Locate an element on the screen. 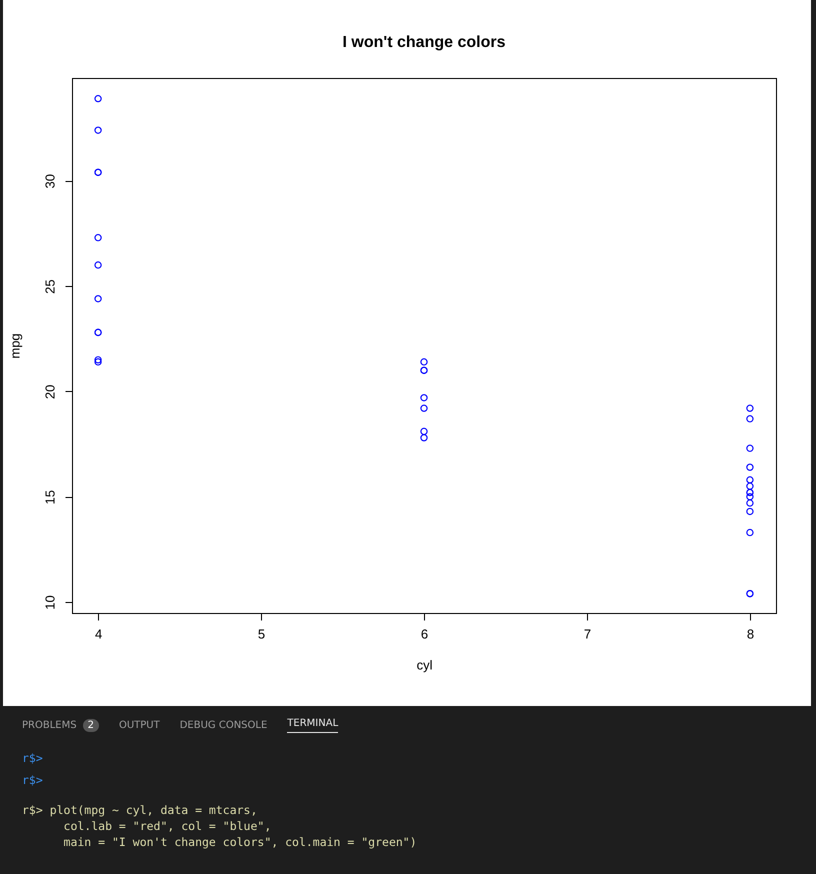 This screenshot has width=816, height=874. y-axis-title: mpg is located at coordinates (15, 346).